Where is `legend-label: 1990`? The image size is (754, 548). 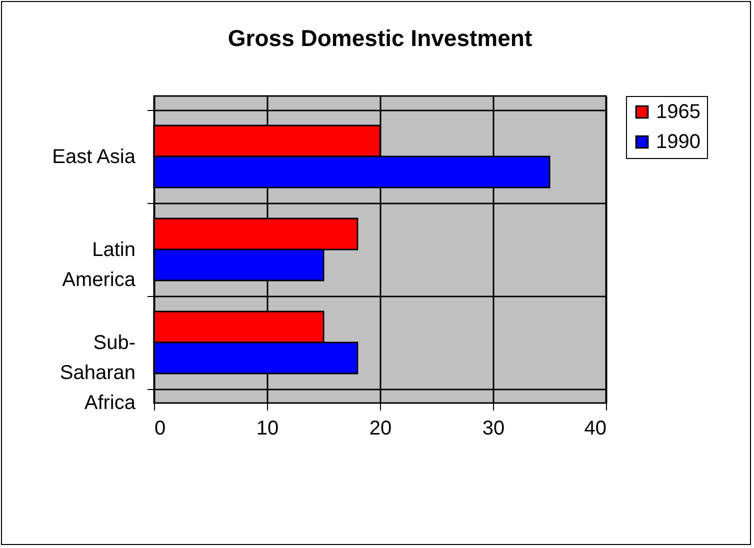 legend-label: 1990 is located at coordinates (678, 142).